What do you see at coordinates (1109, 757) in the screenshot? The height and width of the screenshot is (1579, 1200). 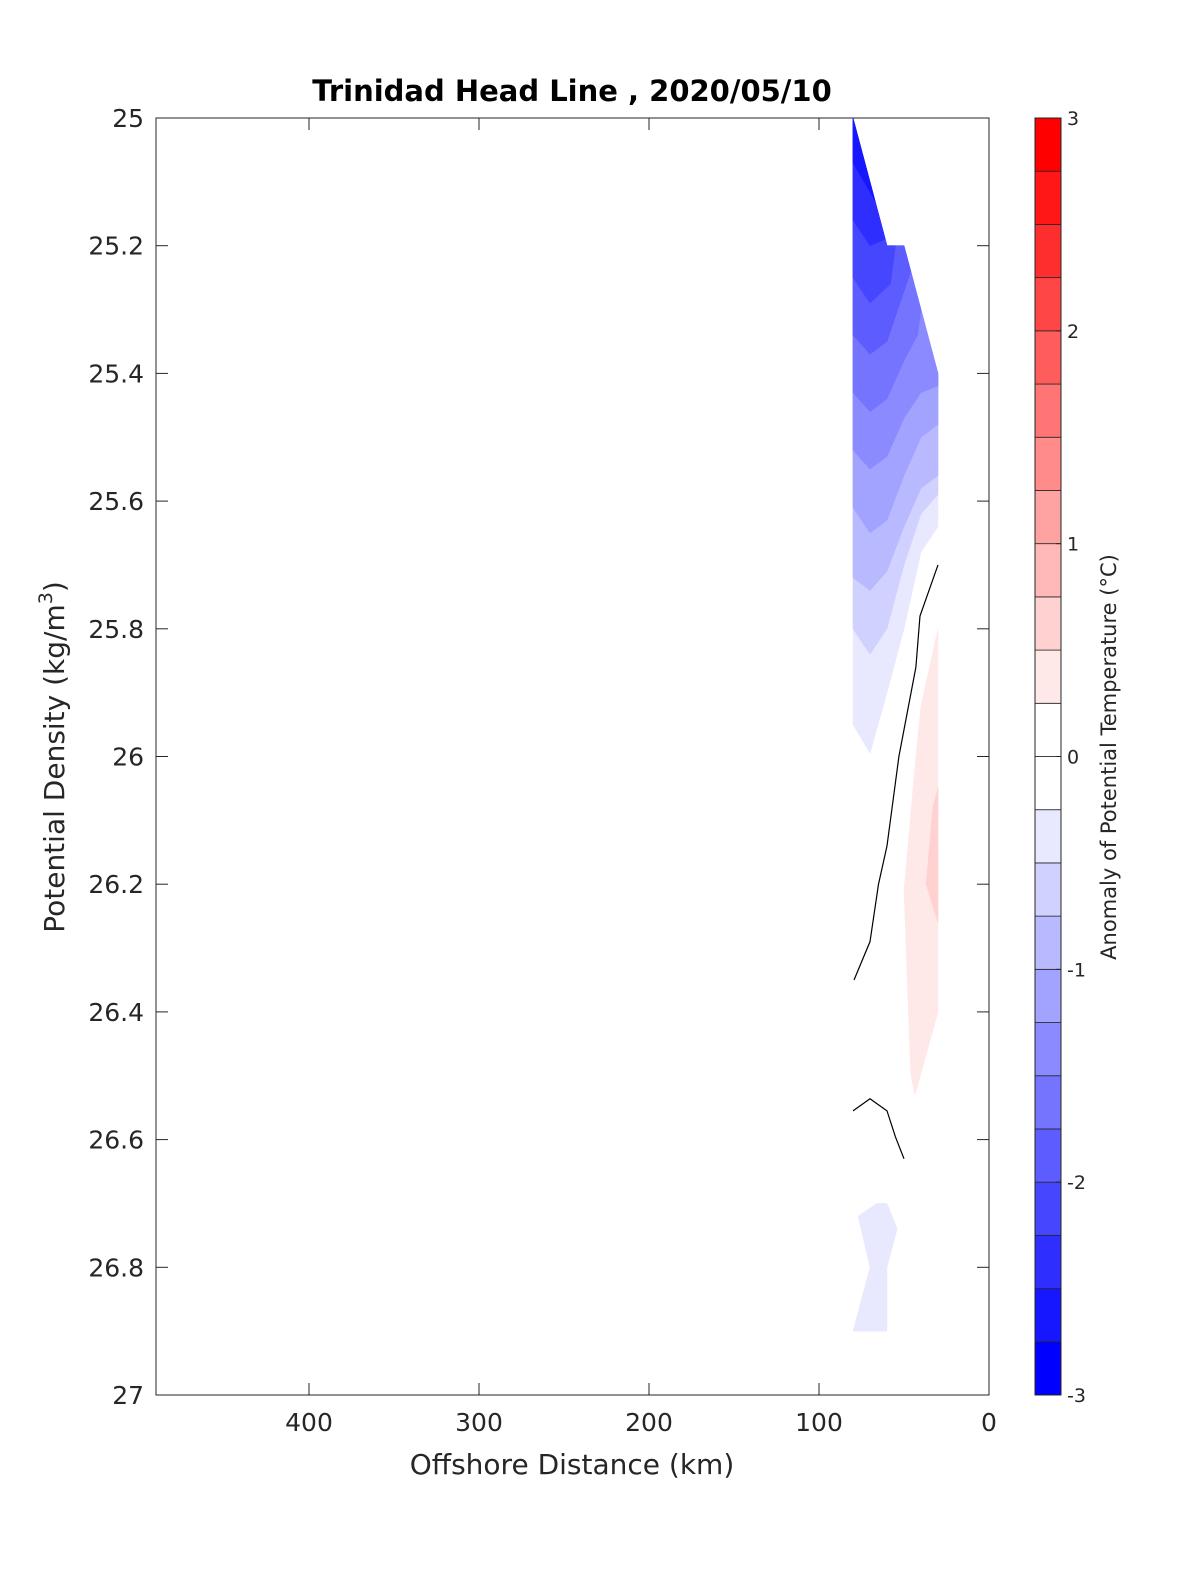 I see `colorbar-label: Anomaly of Potential Temperature (°C)` at bounding box center [1109, 757].